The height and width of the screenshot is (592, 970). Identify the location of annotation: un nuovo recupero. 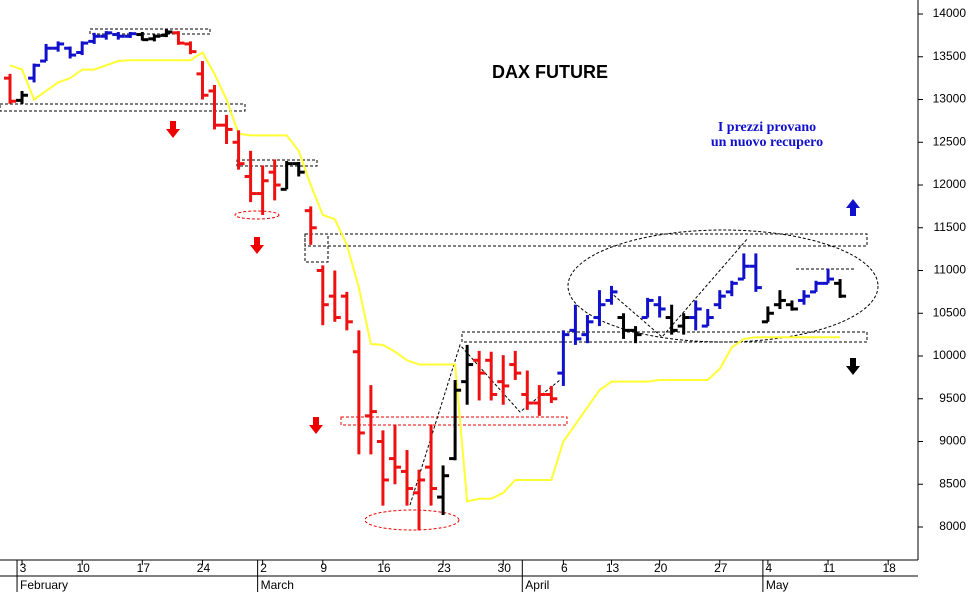
(767, 142).